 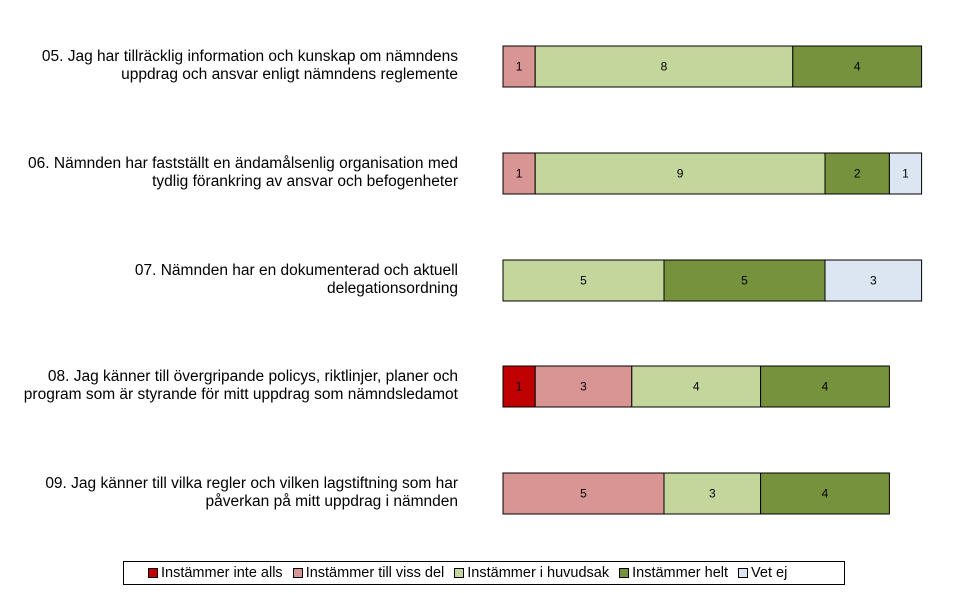 I want to click on legend-entry: Vet ej, so click(x=762, y=573).